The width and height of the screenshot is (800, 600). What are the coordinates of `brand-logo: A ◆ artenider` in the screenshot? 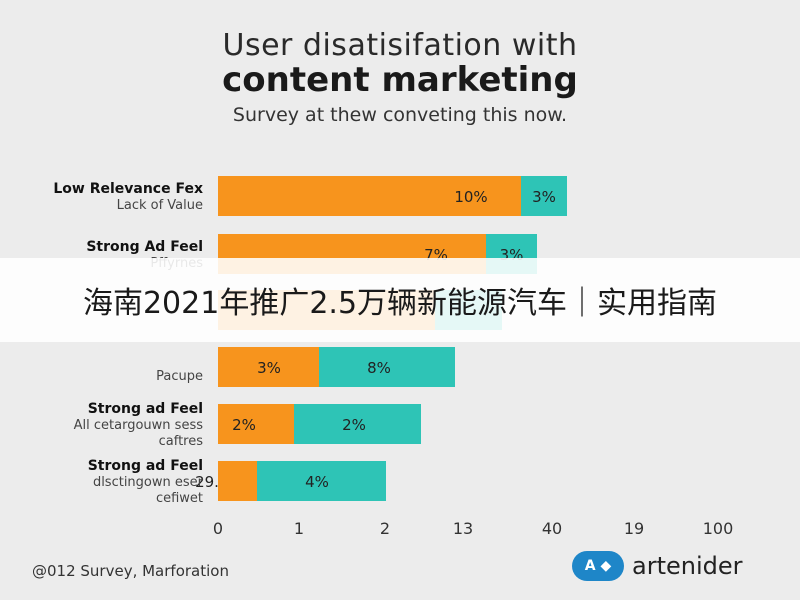 It's located at (657, 566).